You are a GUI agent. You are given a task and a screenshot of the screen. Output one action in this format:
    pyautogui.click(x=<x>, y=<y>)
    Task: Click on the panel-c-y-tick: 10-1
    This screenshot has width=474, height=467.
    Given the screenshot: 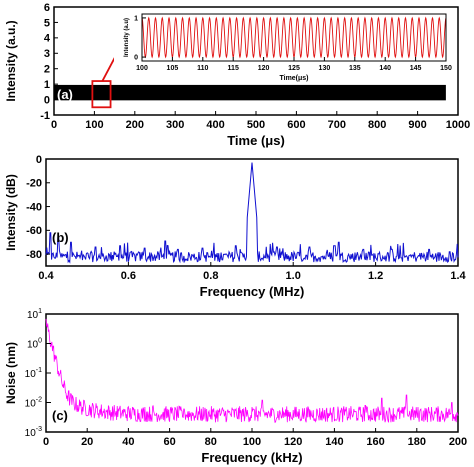 What is the action you would take?
    pyautogui.click(x=38, y=373)
    